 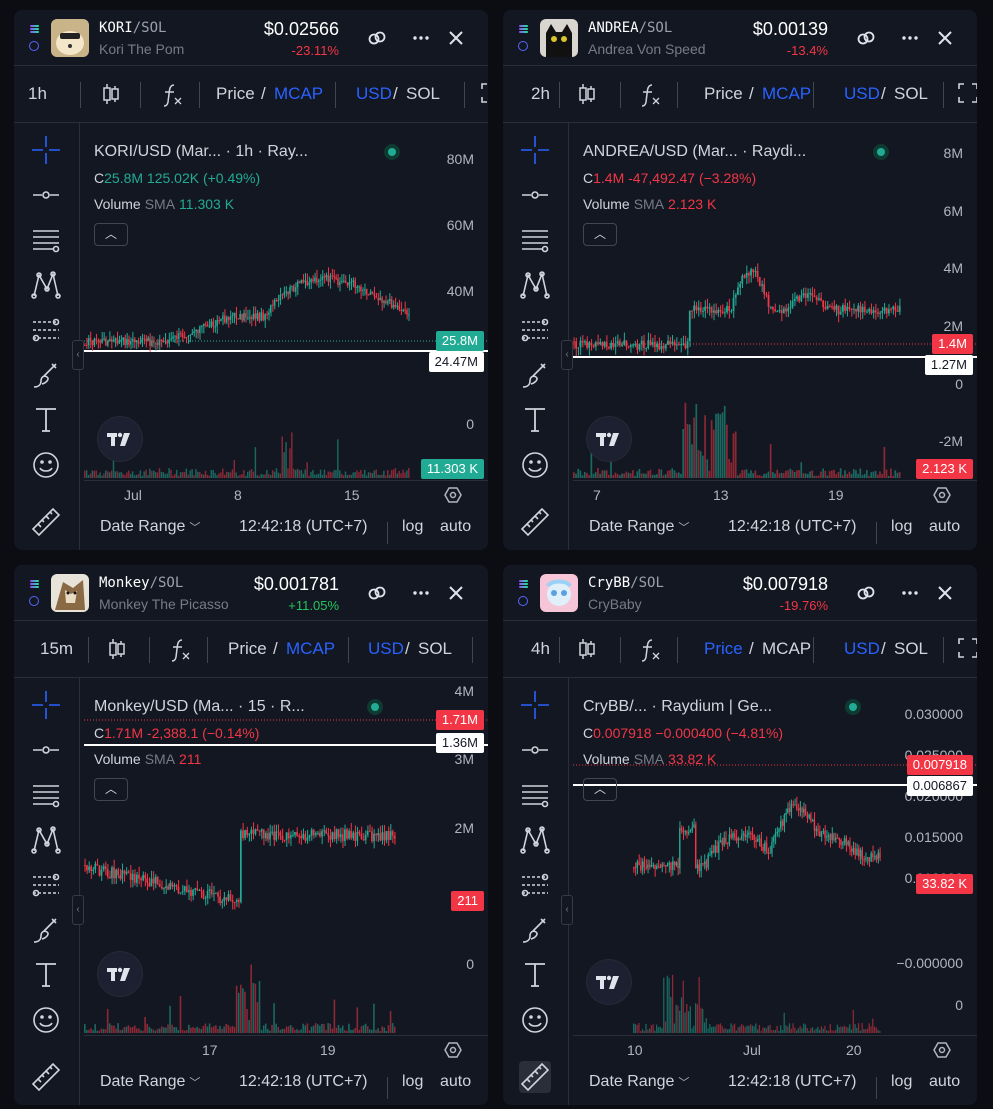 I want to click on interval-selector: 4h, so click(x=540, y=648).